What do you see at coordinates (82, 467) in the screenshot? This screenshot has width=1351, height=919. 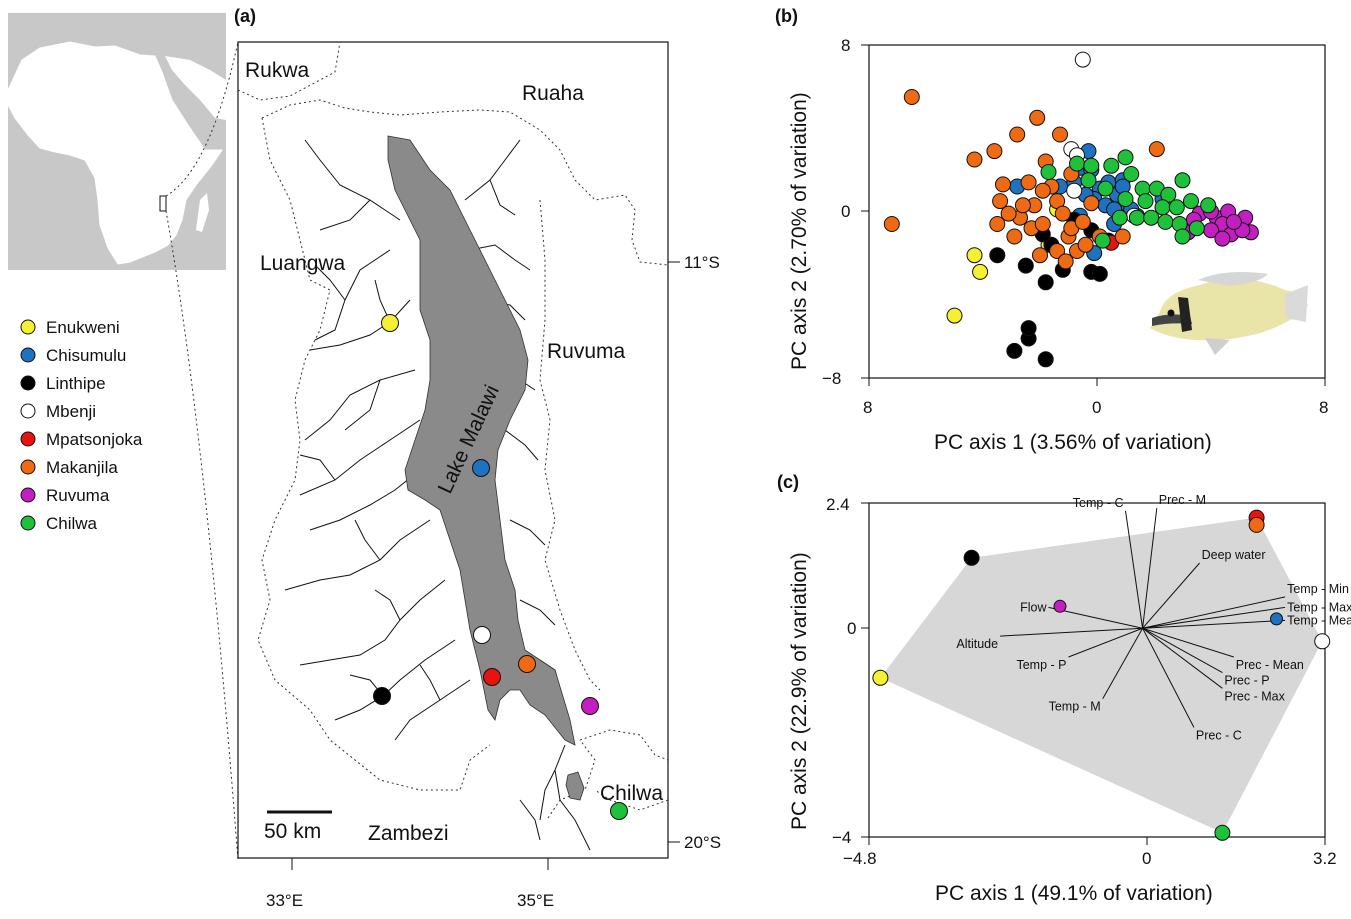 I see `legend-label: Makanjila` at bounding box center [82, 467].